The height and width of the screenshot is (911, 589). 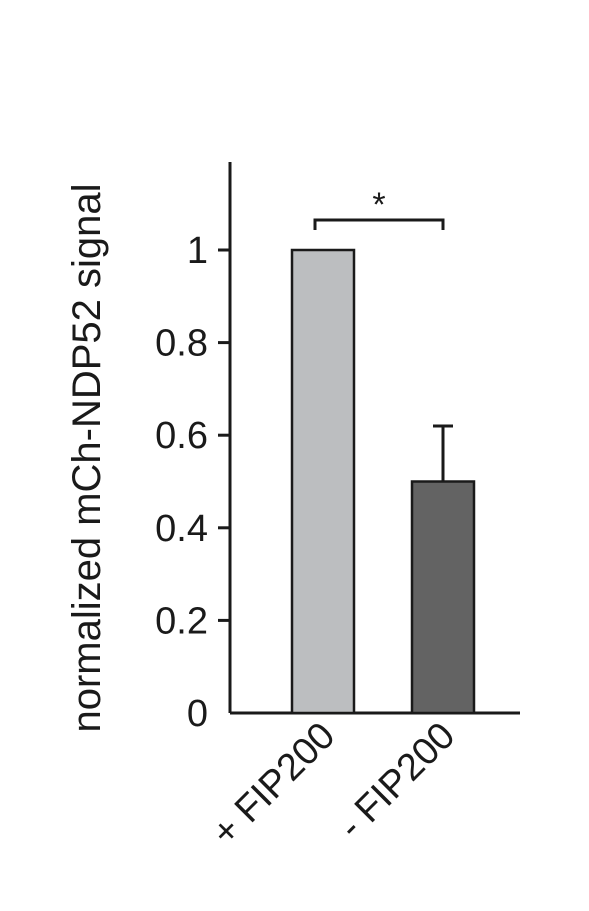 I want to click on significance-bracket-line, so click(x=379, y=224).